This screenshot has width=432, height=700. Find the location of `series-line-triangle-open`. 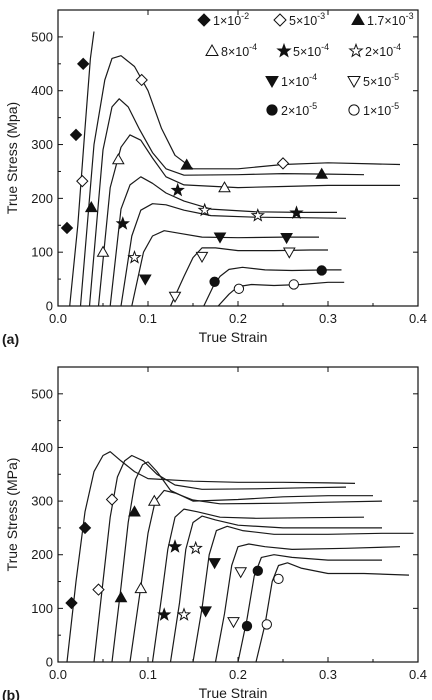

series-line-triangle-open is located at coordinates (256, 575).